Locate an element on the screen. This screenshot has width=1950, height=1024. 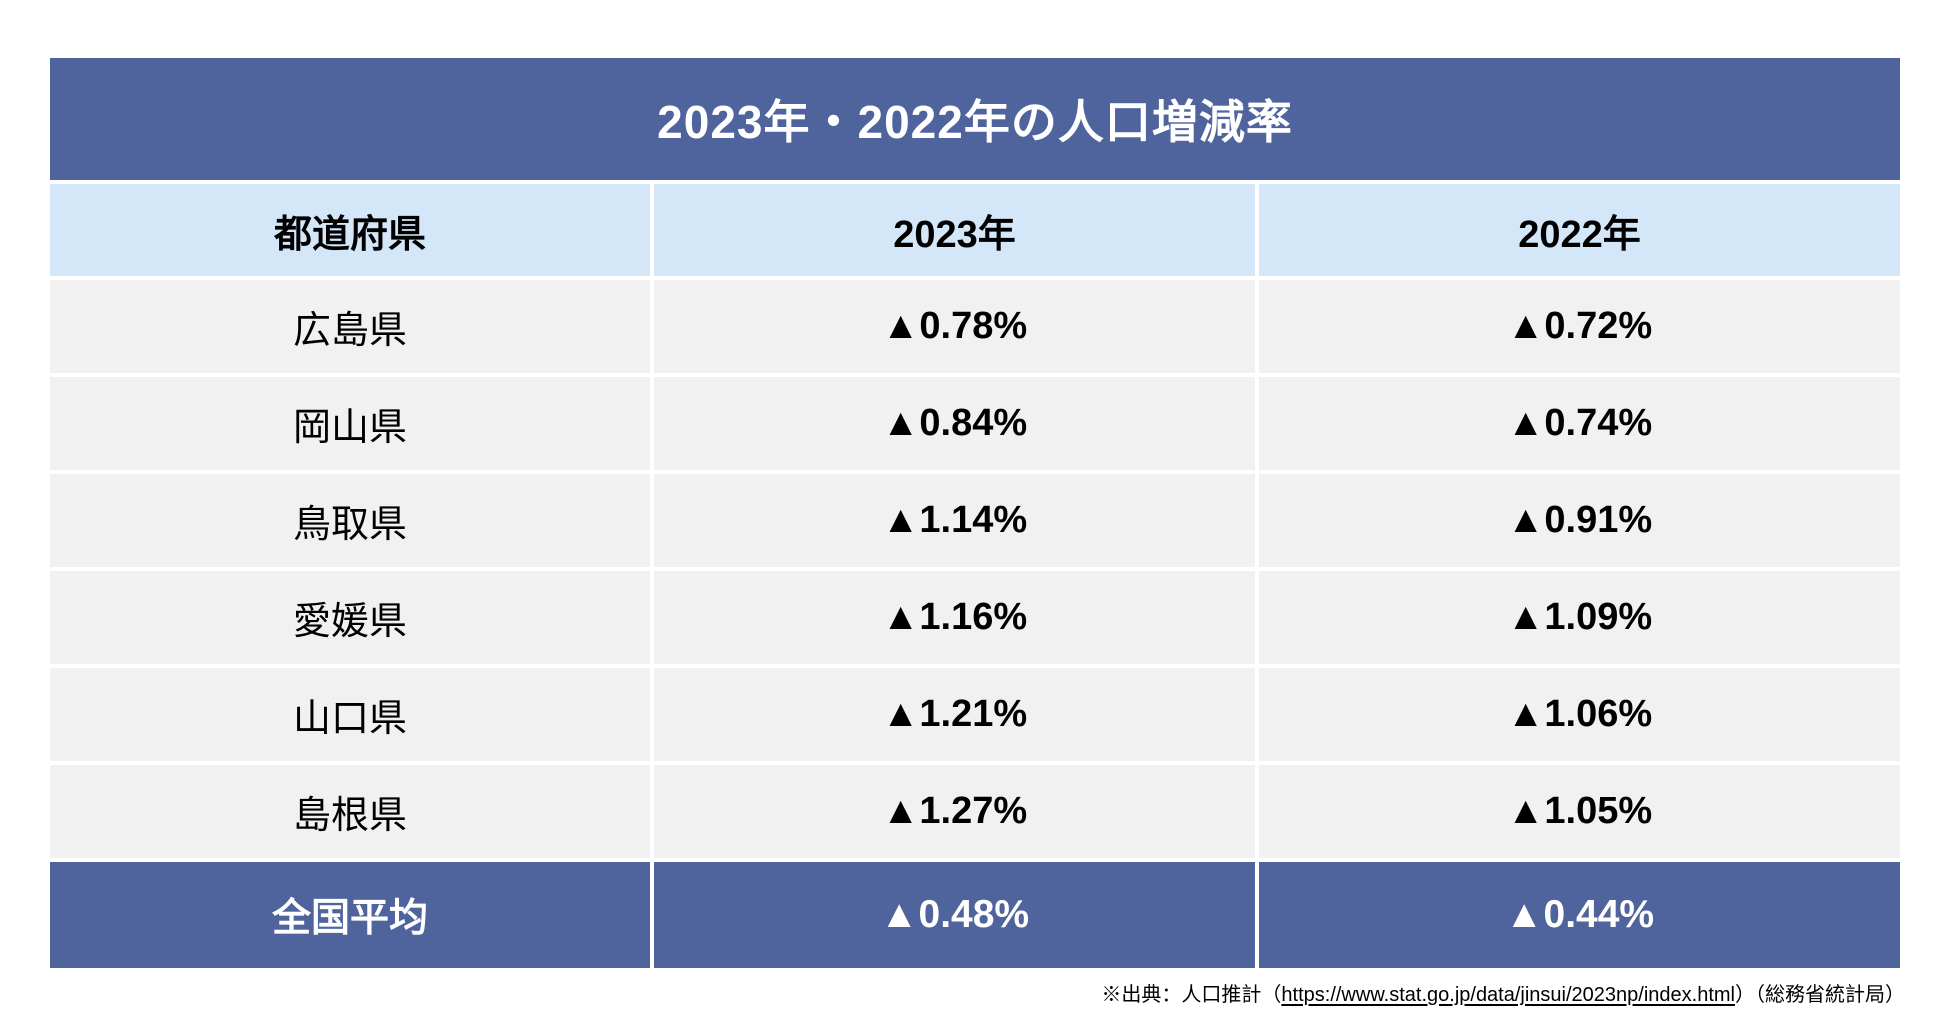
header-2022: 2022年 is located at coordinates (1579, 230).